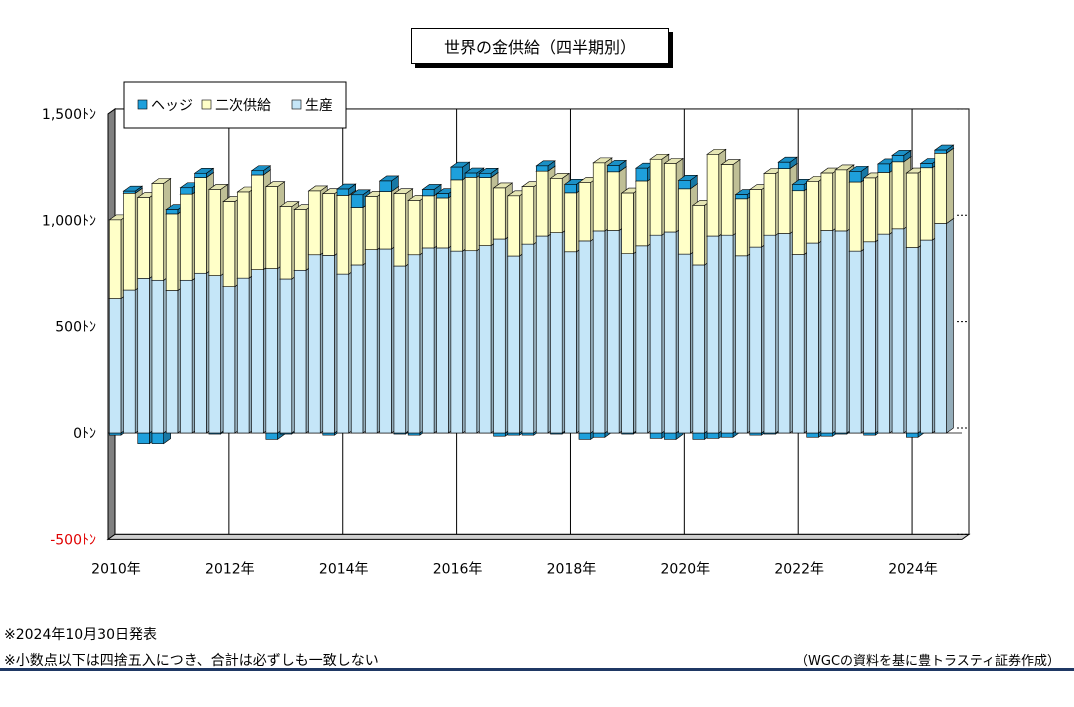 The image size is (1074, 707). I want to click on release-note: ※2024年10月30日発表, so click(80, 635).